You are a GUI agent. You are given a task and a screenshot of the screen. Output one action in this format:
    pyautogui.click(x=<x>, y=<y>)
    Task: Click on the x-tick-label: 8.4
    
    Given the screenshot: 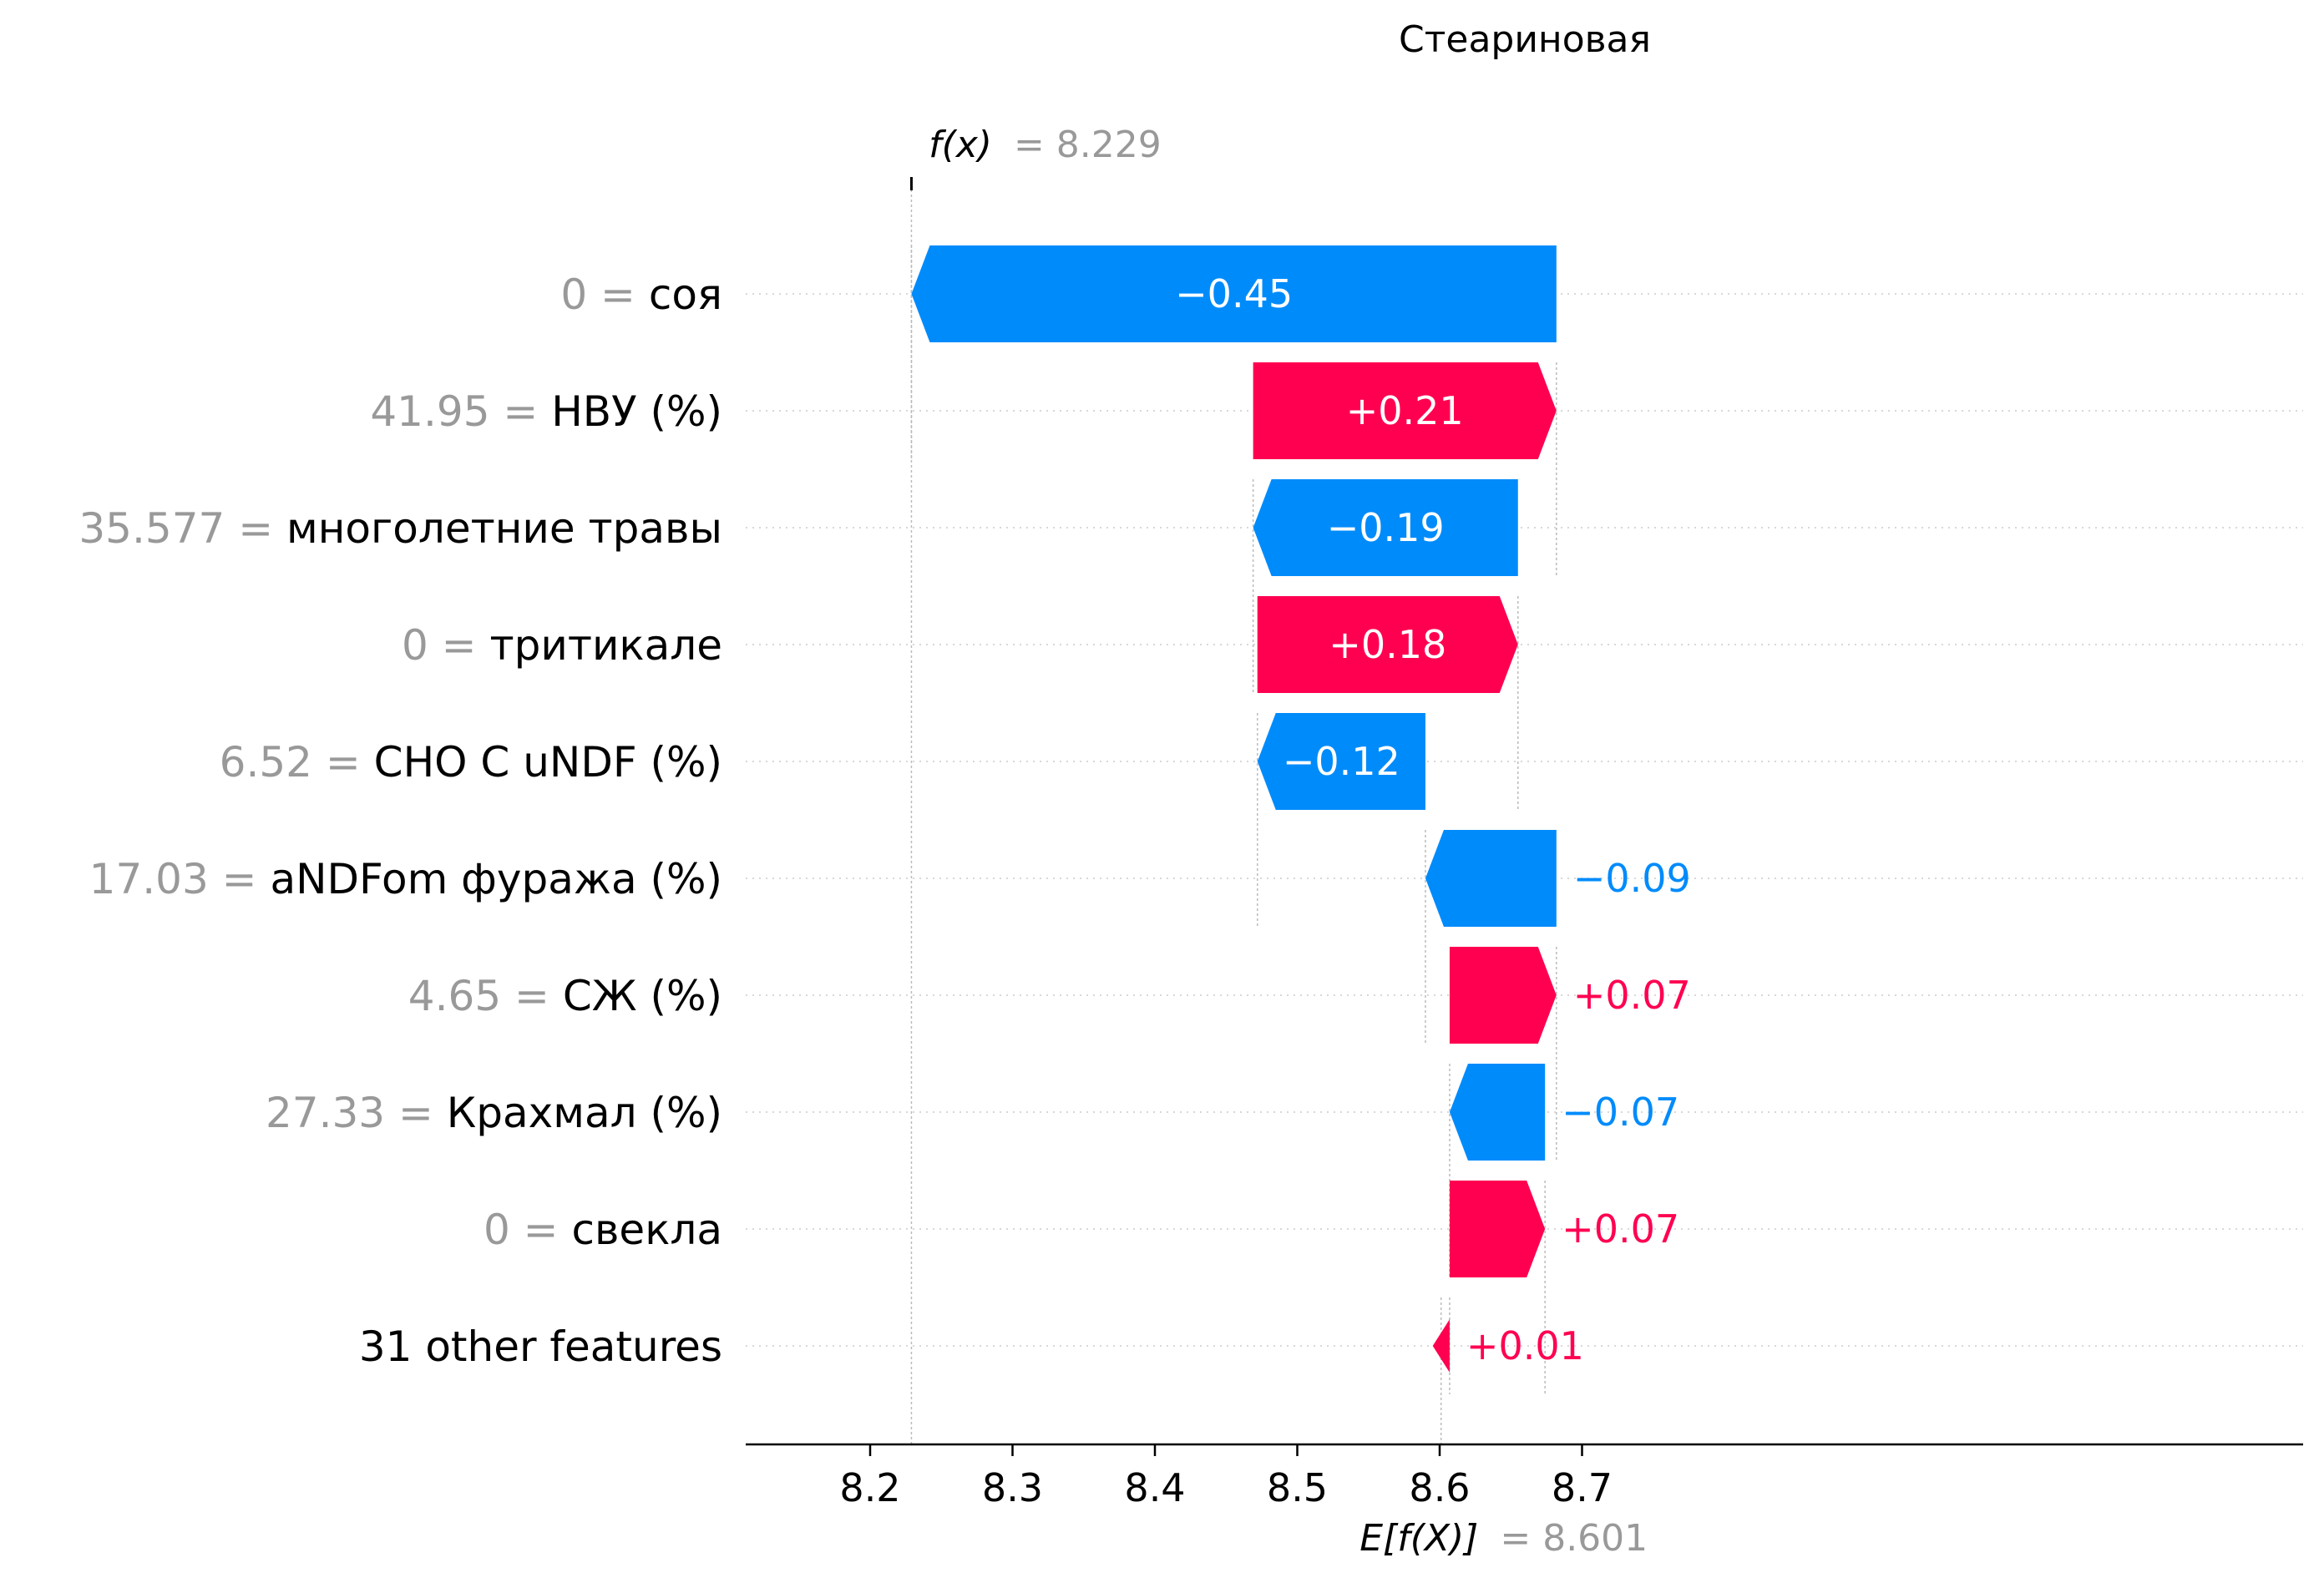 What is the action you would take?
    pyautogui.click(x=1155, y=1487)
    